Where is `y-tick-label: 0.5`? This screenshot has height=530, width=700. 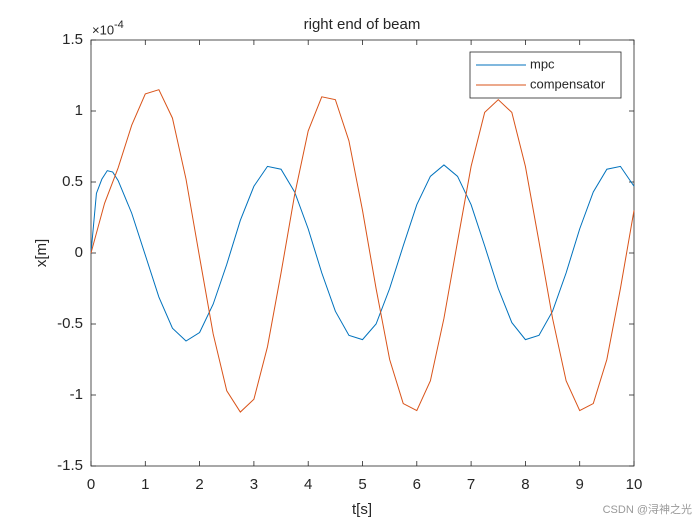 y-tick-label: 0.5 is located at coordinates (72, 181).